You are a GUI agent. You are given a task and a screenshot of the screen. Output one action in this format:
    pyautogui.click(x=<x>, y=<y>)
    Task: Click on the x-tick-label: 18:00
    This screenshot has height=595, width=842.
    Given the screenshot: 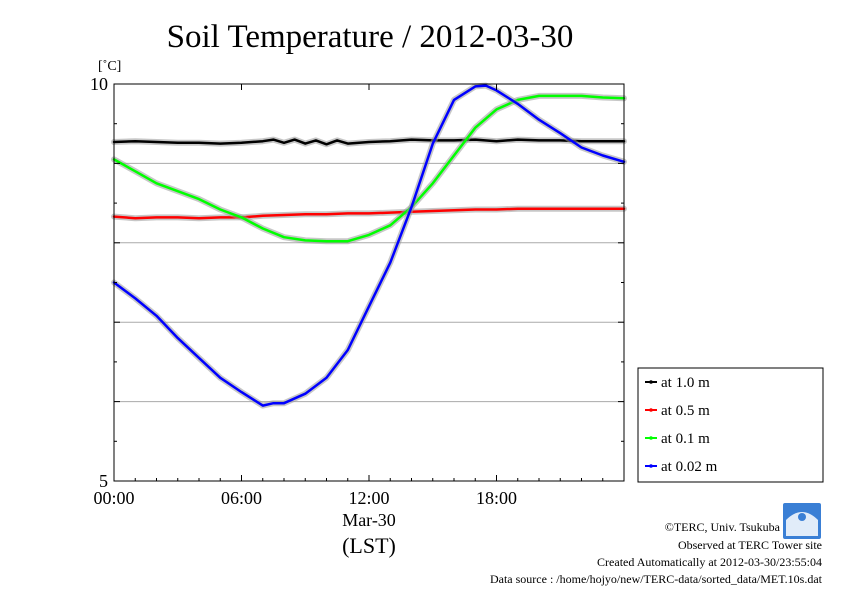 What is the action you would take?
    pyautogui.click(x=496, y=498)
    